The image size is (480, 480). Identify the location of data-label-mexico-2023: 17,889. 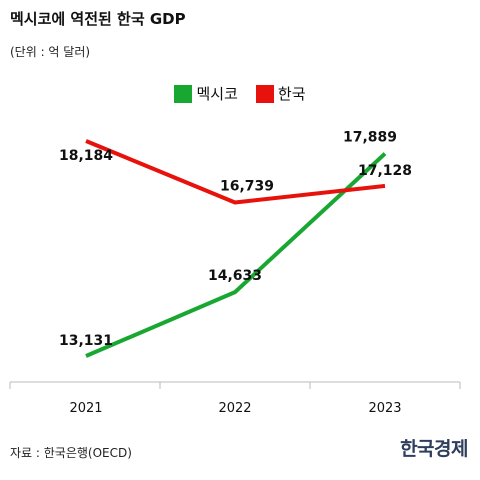
(370, 138).